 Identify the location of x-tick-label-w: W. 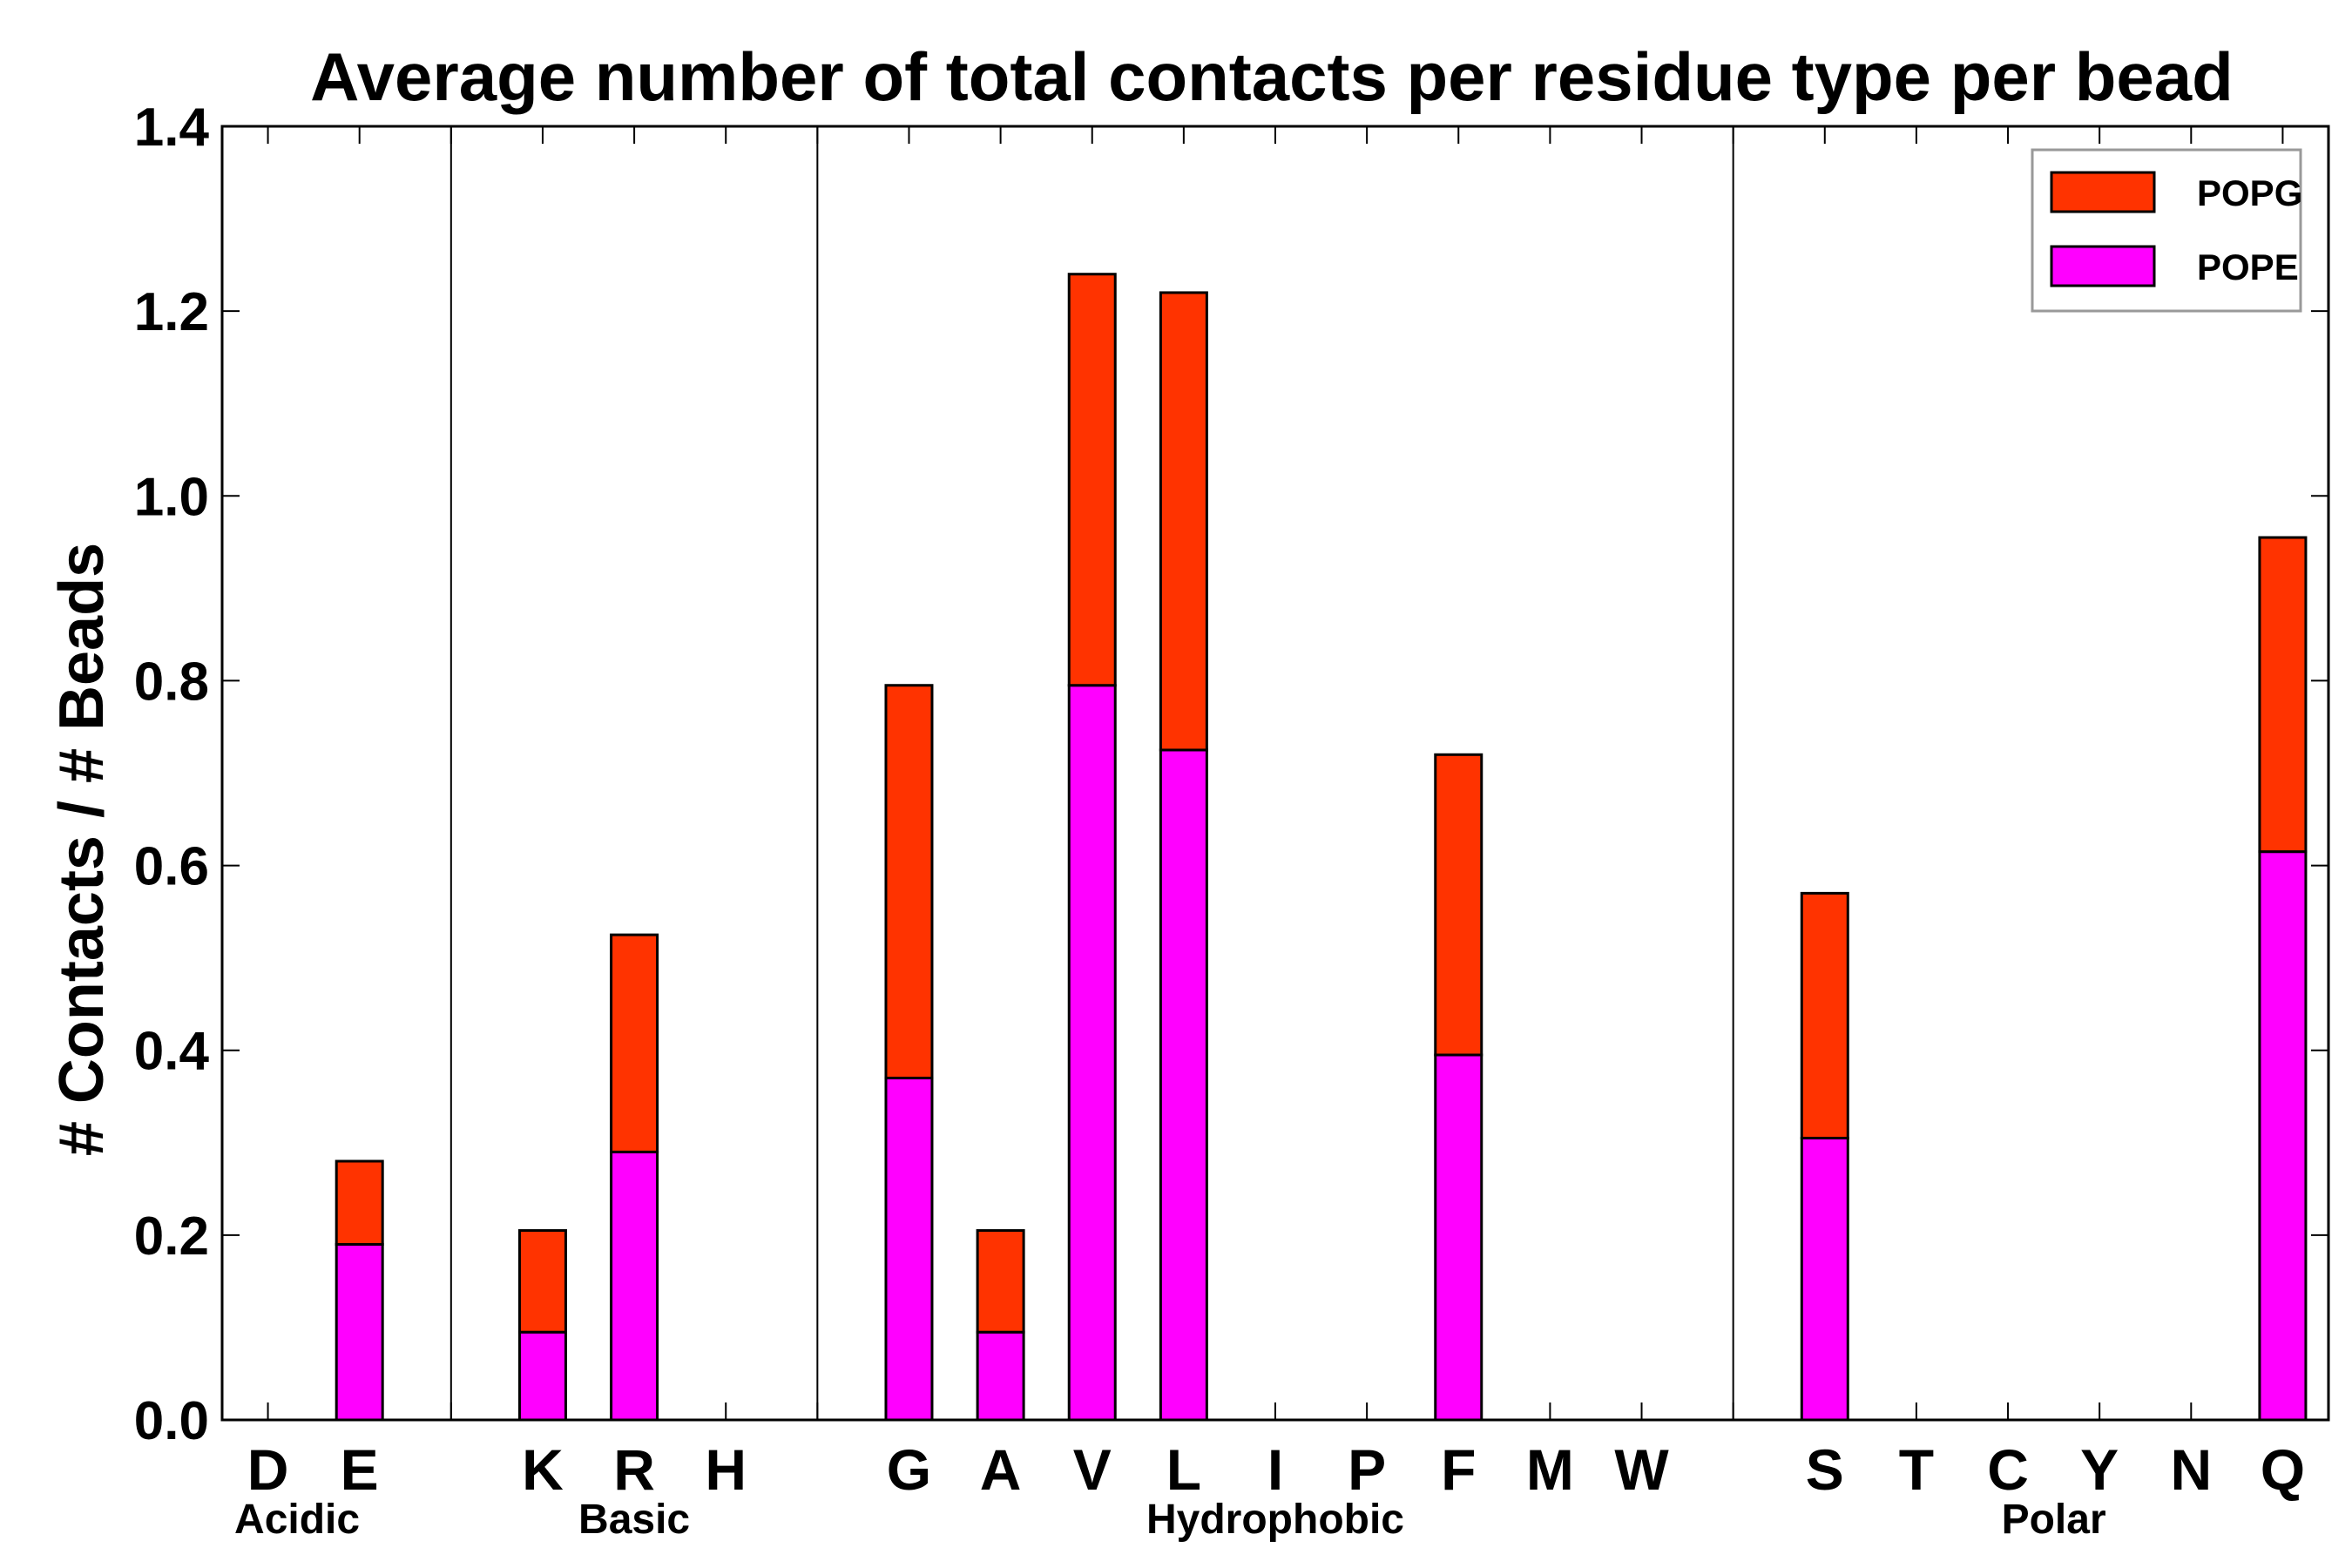
(1641, 1469).